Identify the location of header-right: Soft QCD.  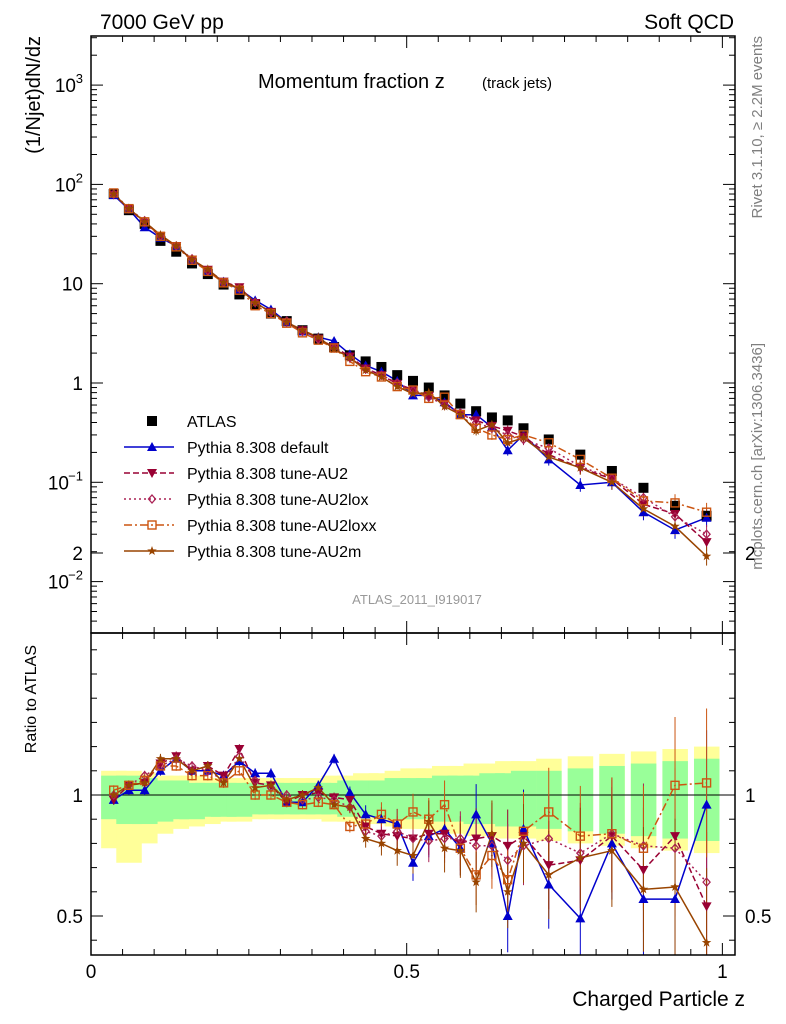
(689, 22).